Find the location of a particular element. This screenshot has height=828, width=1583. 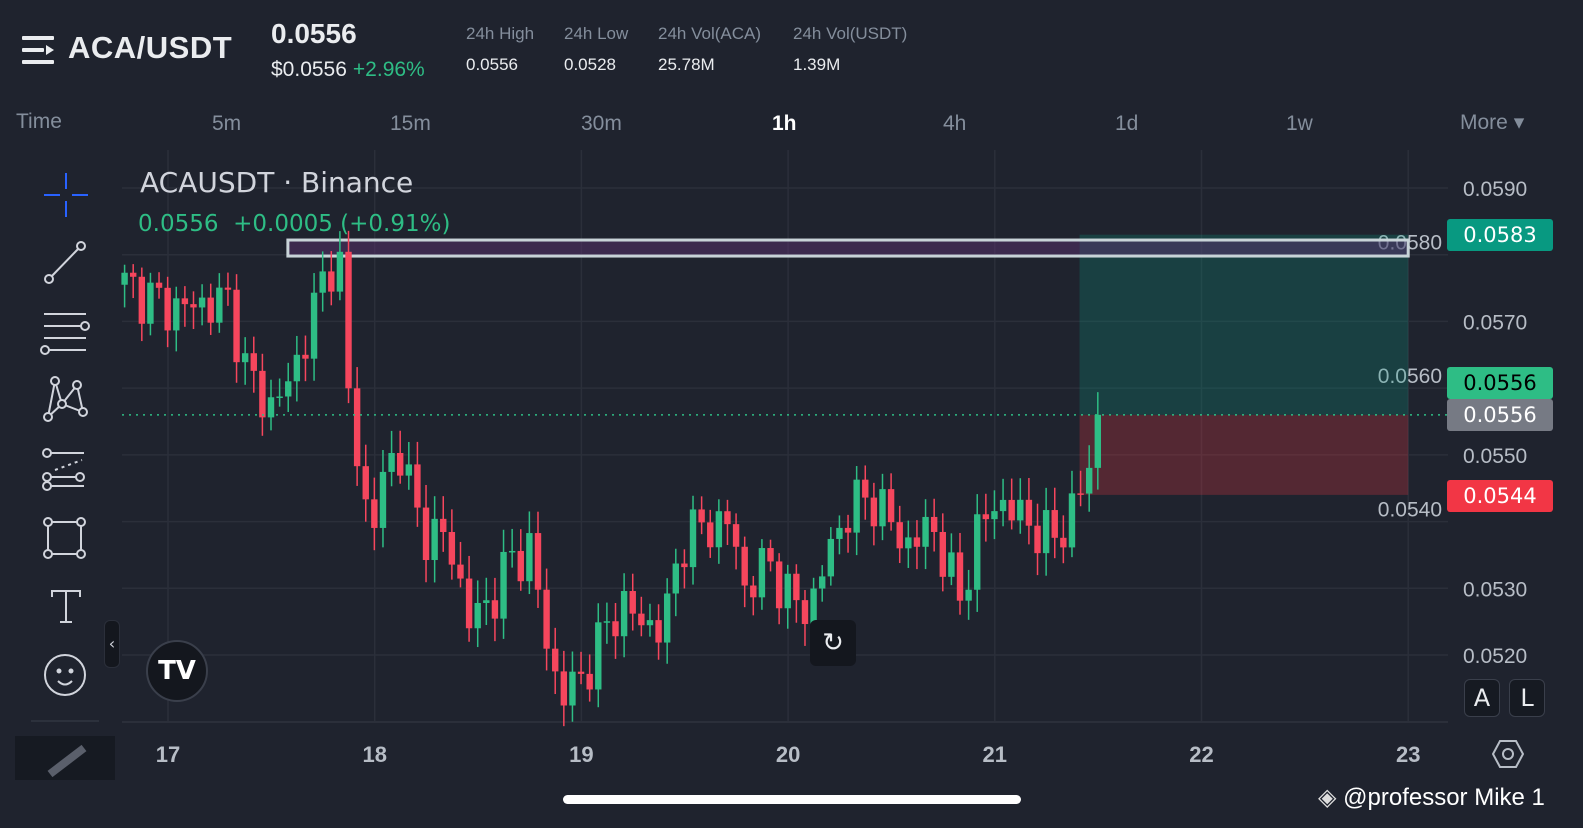

emoji-icon is located at coordinates (65, 675).